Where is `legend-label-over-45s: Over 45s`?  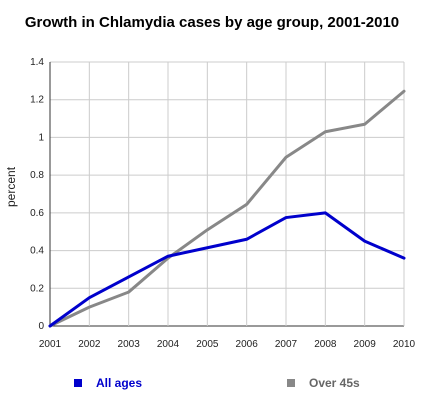
legend-label-over-45s: Over 45s is located at coordinates (334, 383).